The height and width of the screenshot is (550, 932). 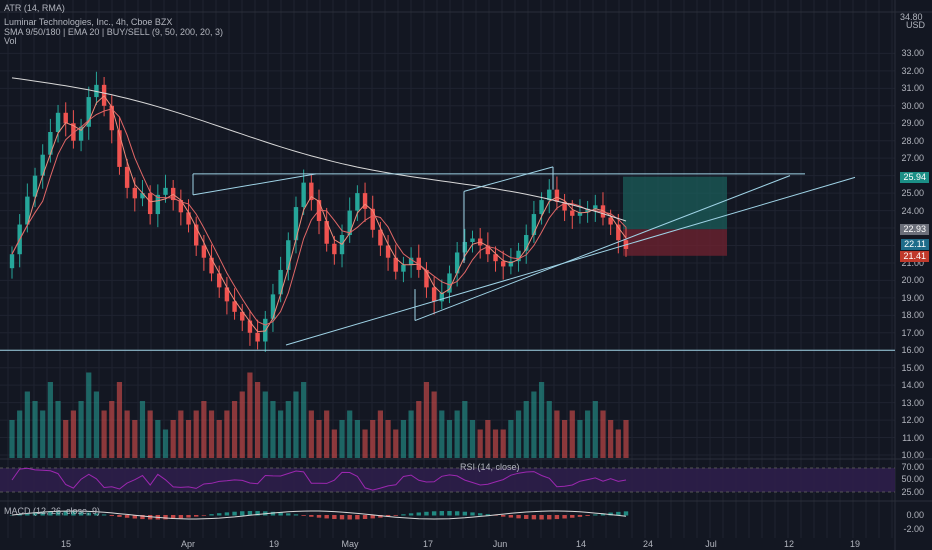 I want to click on price-tag: 22.11, so click(x=915, y=244).